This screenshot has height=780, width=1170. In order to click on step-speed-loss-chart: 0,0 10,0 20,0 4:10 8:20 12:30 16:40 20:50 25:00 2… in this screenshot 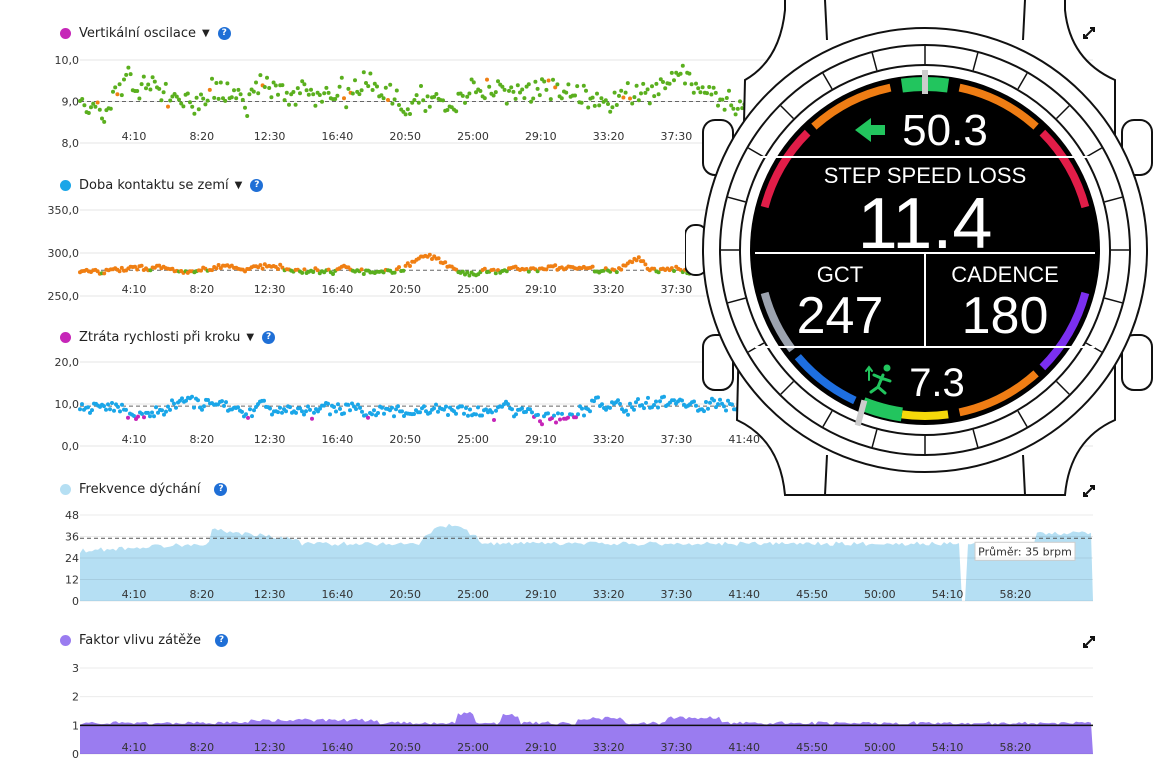, I will do `click(585, 403)`.